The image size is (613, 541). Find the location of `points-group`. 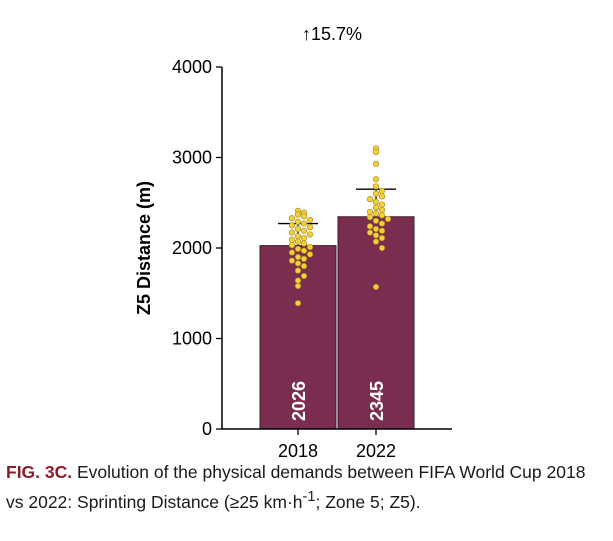

points-group is located at coordinates (340, 226).